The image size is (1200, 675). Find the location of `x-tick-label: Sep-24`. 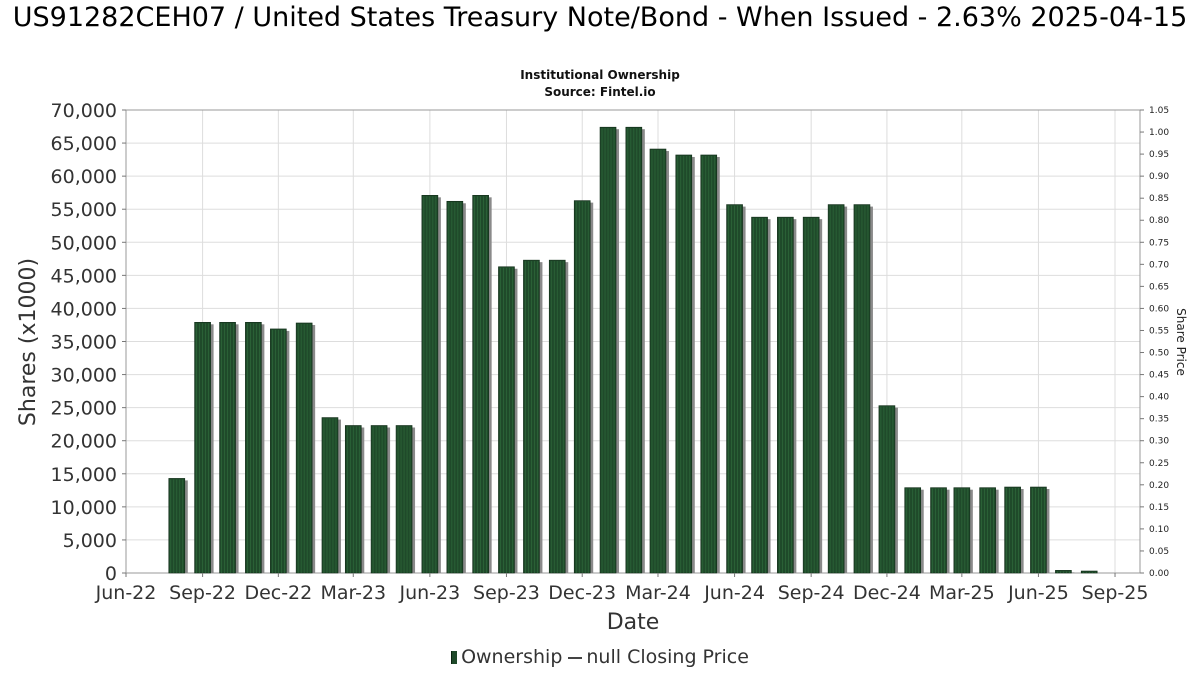

x-tick-label: Sep-24 is located at coordinates (811, 593).